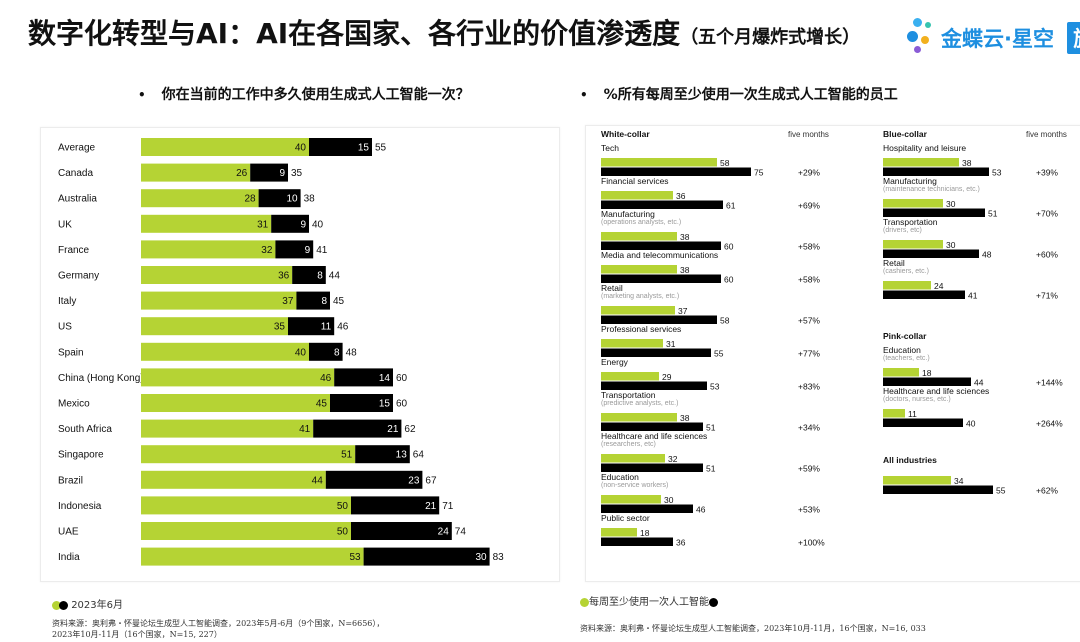  What do you see at coordinates (310, 199) in the screenshot?
I see `total-label: 38` at bounding box center [310, 199].